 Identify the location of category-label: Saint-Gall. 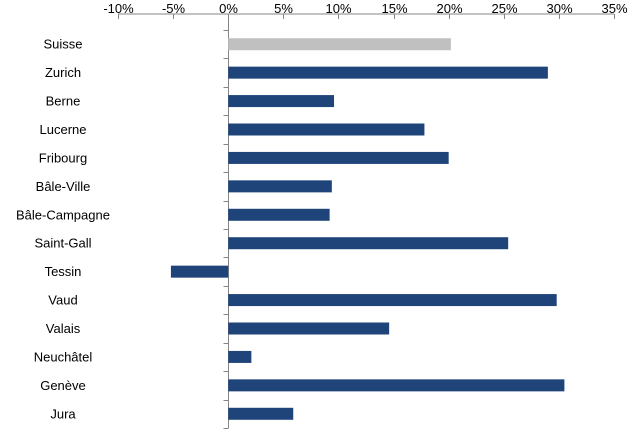
(62, 243).